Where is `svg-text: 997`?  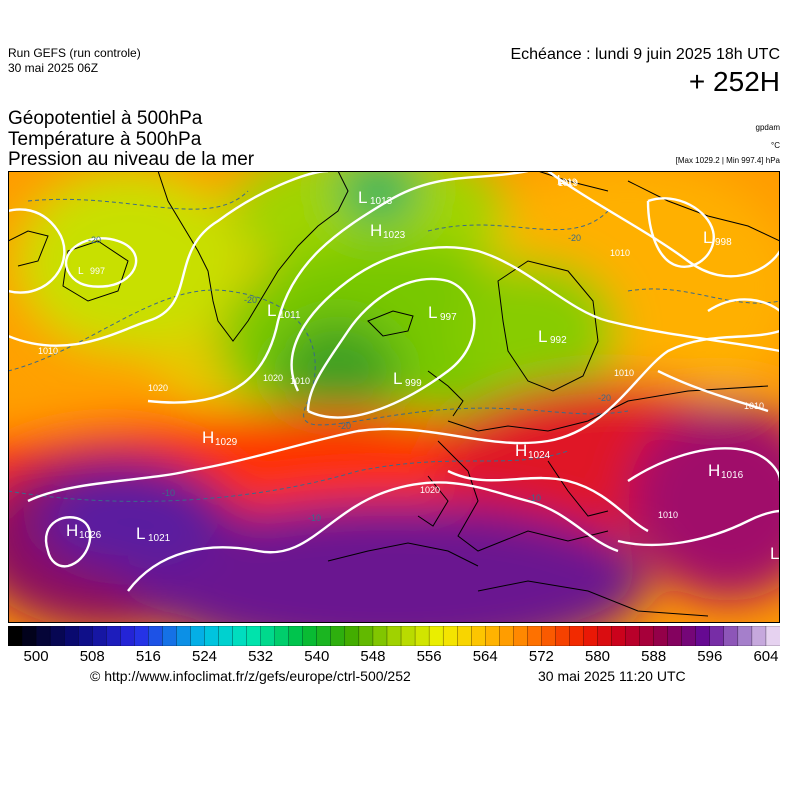
svg-text: 997 is located at coordinates (448, 317).